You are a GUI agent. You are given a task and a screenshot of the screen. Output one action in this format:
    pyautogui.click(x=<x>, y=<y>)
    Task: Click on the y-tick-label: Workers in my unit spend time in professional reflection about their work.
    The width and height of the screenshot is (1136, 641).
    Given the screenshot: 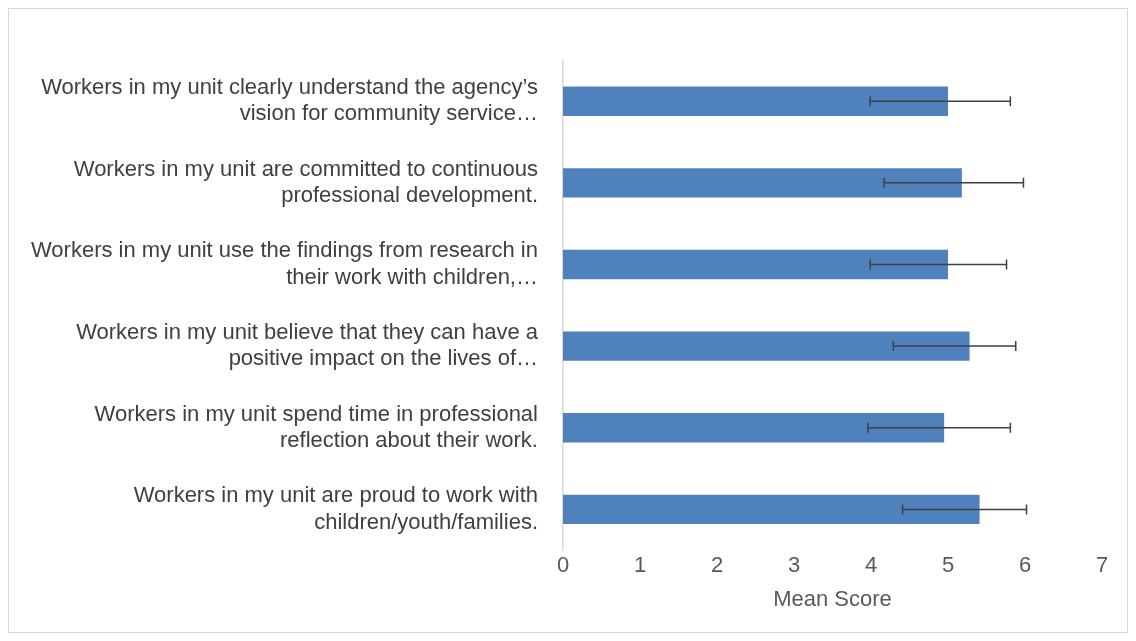 What is the action you would take?
    pyautogui.click(x=316, y=426)
    